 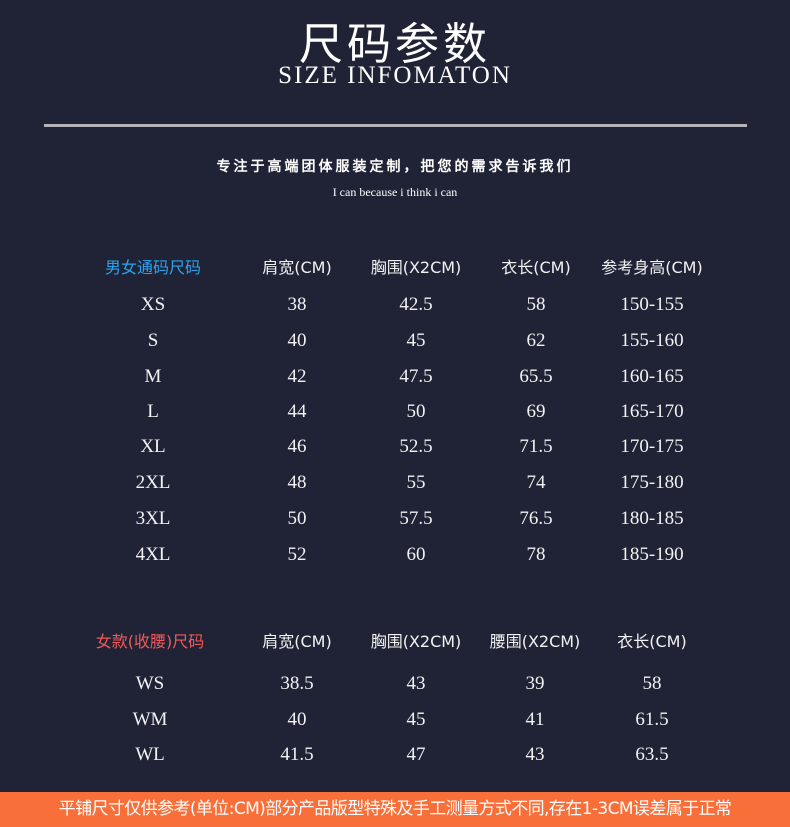 What do you see at coordinates (416, 376) in the screenshot?
I see `table-cell: 47.5` at bounding box center [416, 376].